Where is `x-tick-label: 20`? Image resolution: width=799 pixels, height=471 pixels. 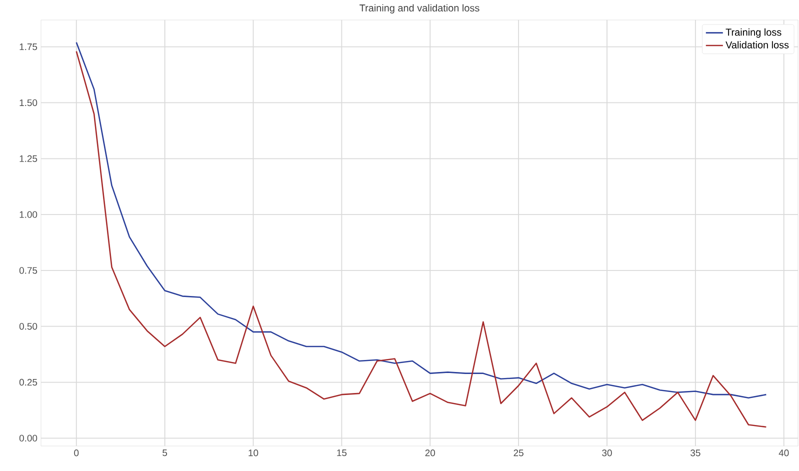
x-tick-label: 20 is located at coordinates (430, 453).